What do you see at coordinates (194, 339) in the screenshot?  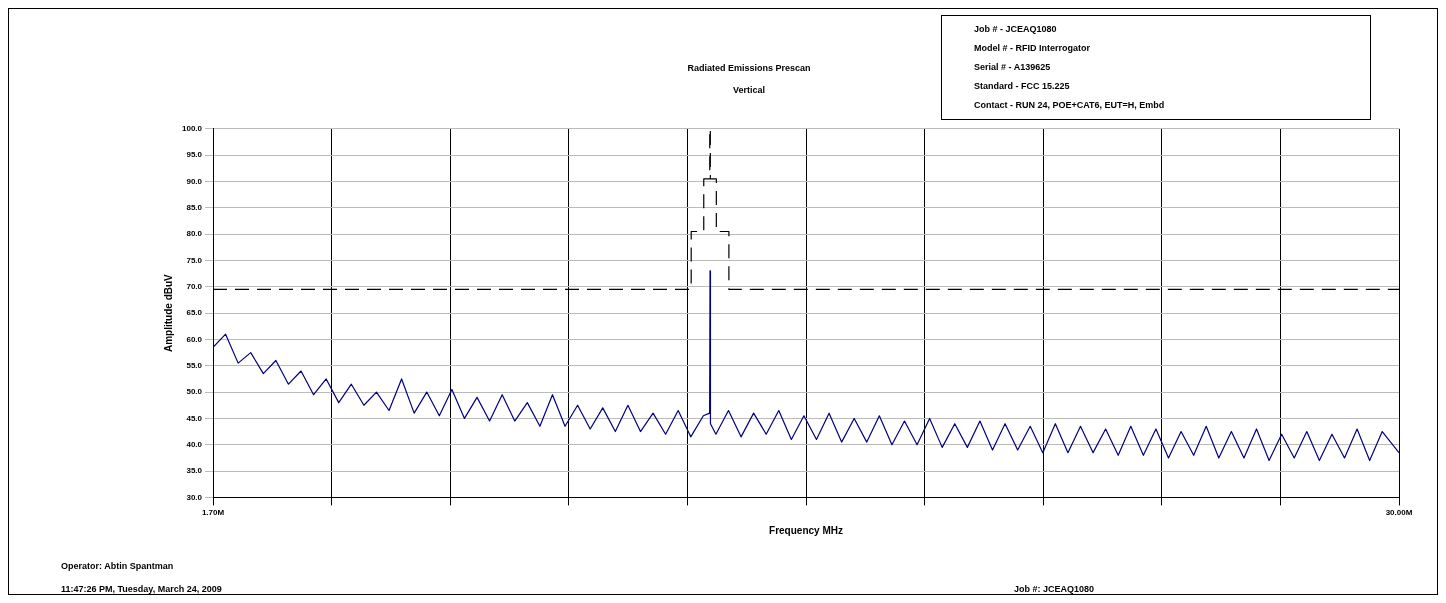 I see `y-tick-label: 60.0` at bounding box center [194, 339].